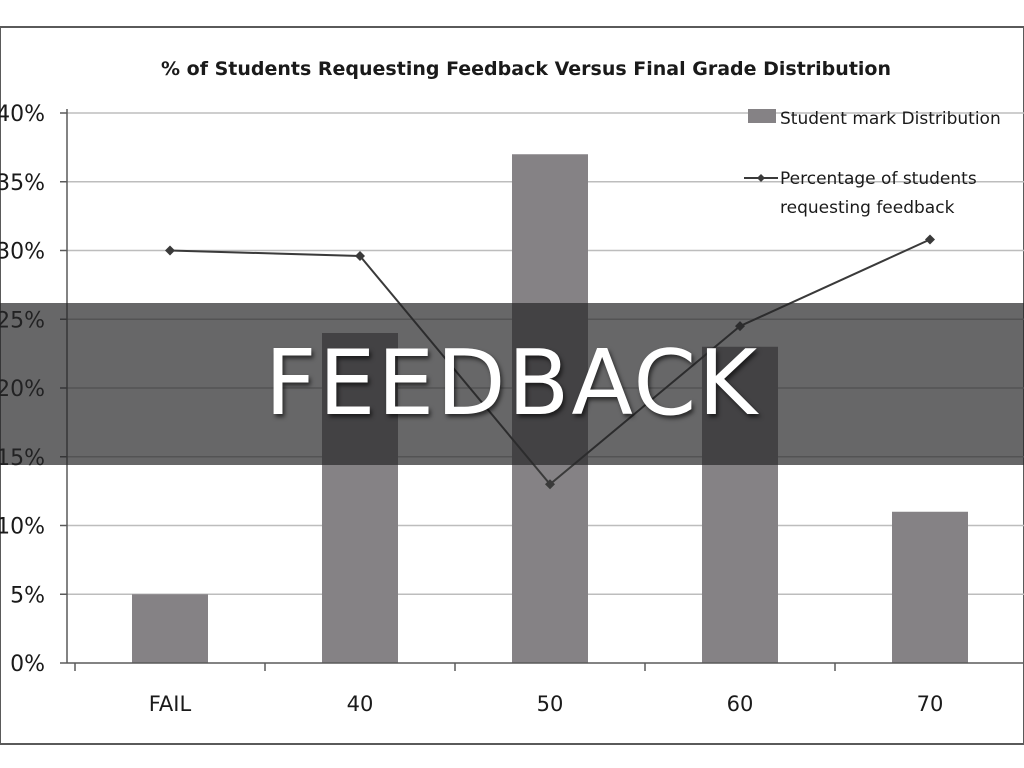 The image size is (1024, 768). What do you see at coordinates (762, 116) in the screenshot?
I see `legend-bar-swatch` at bounding box center [762, 116].